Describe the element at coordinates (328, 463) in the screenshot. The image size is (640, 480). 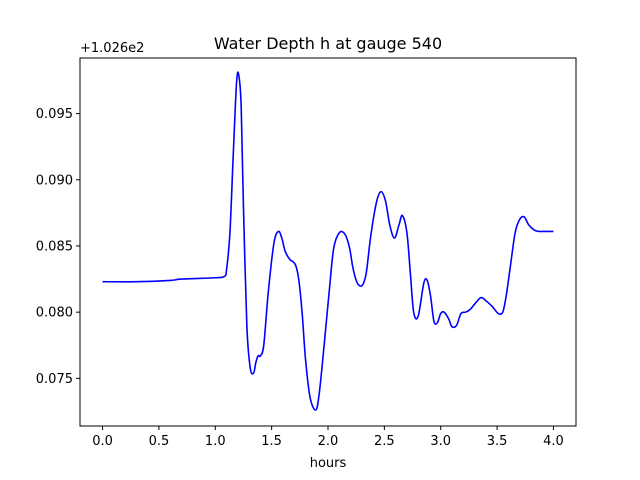
I see `x-axis-label: hours` at that location.